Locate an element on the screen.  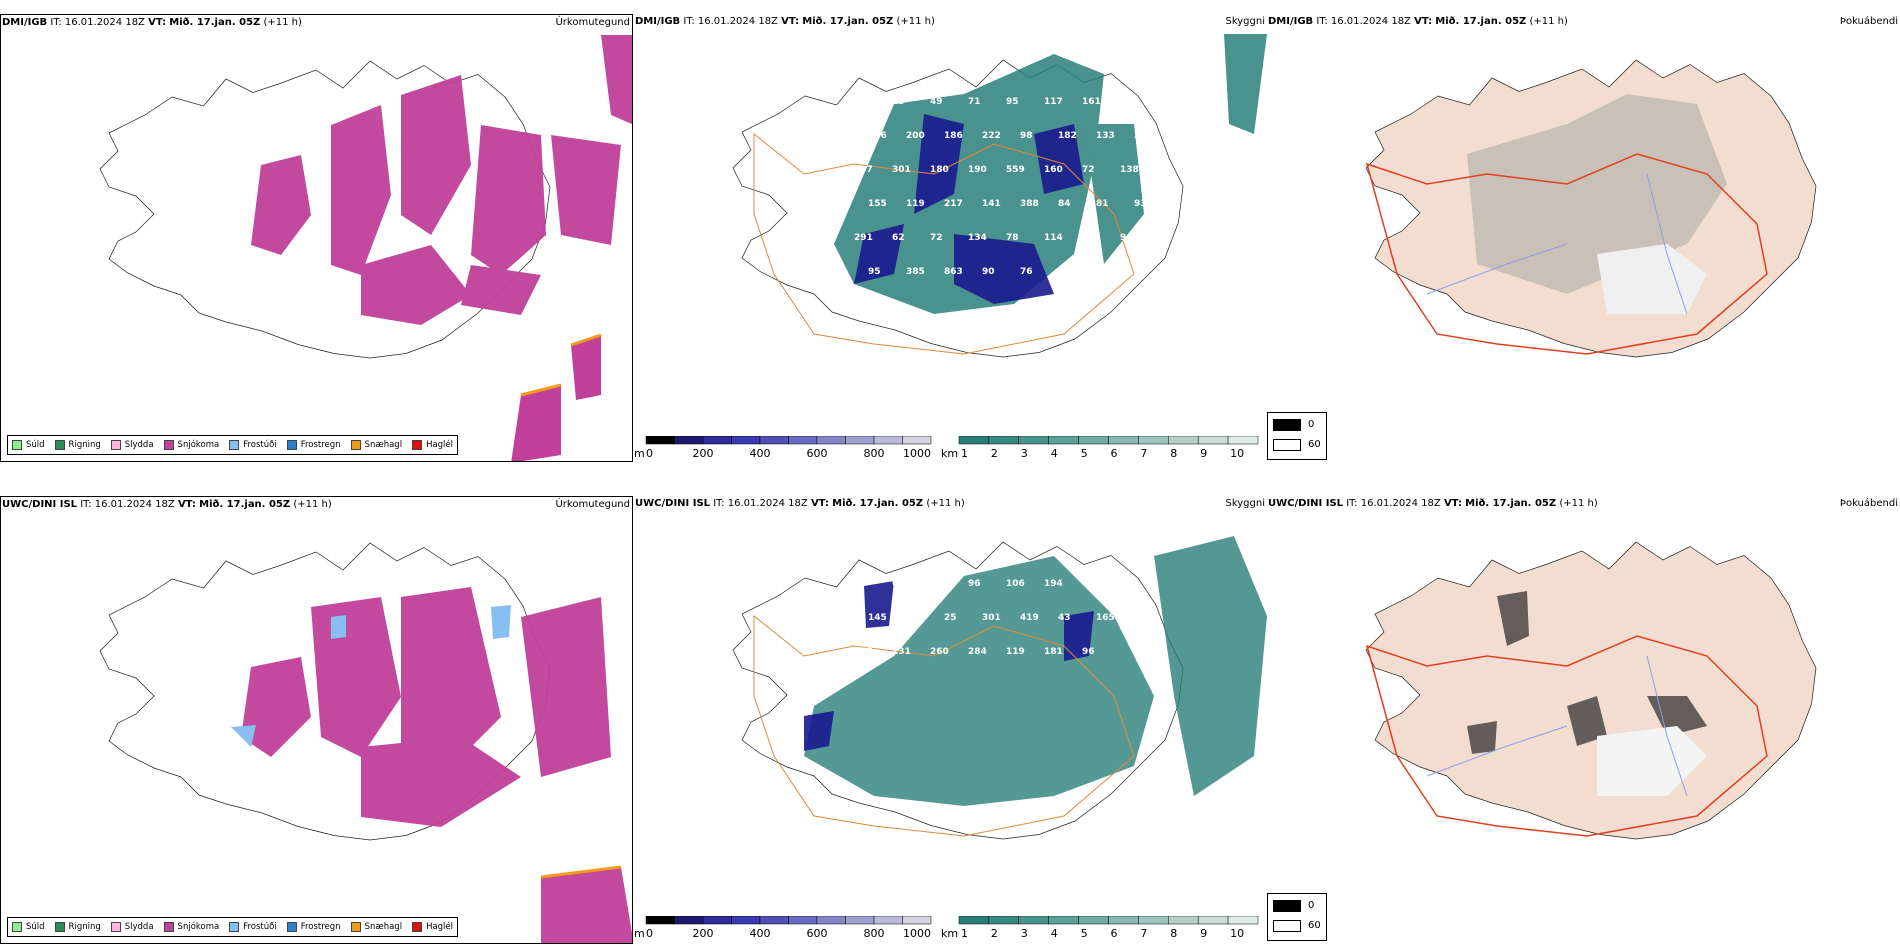
colorbar-tick: 600 is located at coordinates (817, 933).